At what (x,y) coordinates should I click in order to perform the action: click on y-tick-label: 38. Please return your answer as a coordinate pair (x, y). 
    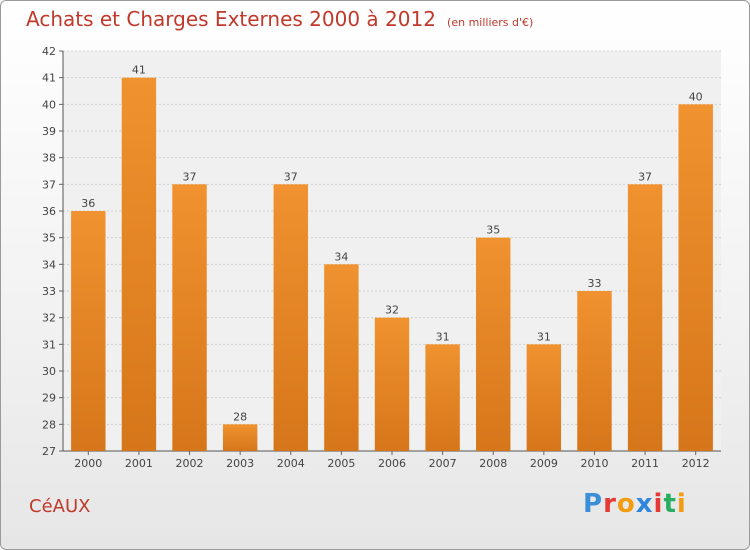
    Looking at the image, I should click on (49, 158).